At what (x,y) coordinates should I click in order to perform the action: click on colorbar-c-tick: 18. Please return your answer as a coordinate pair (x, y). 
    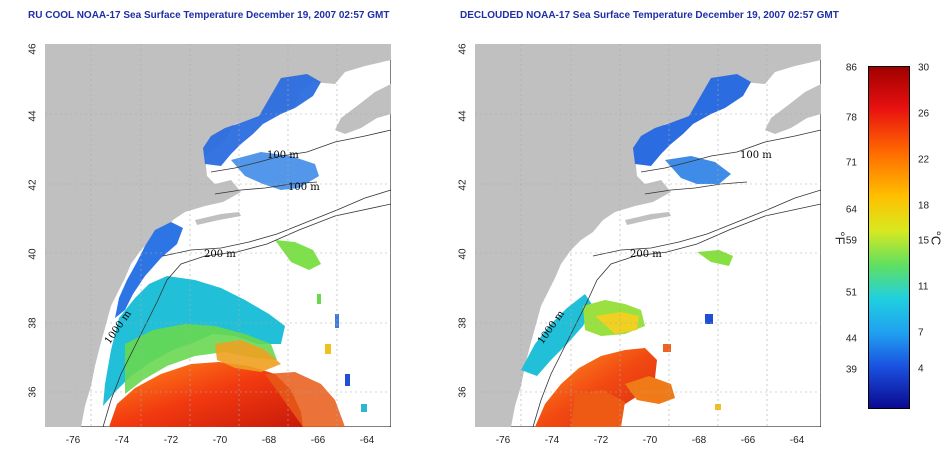
    Looking at the image, I should click on (924, 206).